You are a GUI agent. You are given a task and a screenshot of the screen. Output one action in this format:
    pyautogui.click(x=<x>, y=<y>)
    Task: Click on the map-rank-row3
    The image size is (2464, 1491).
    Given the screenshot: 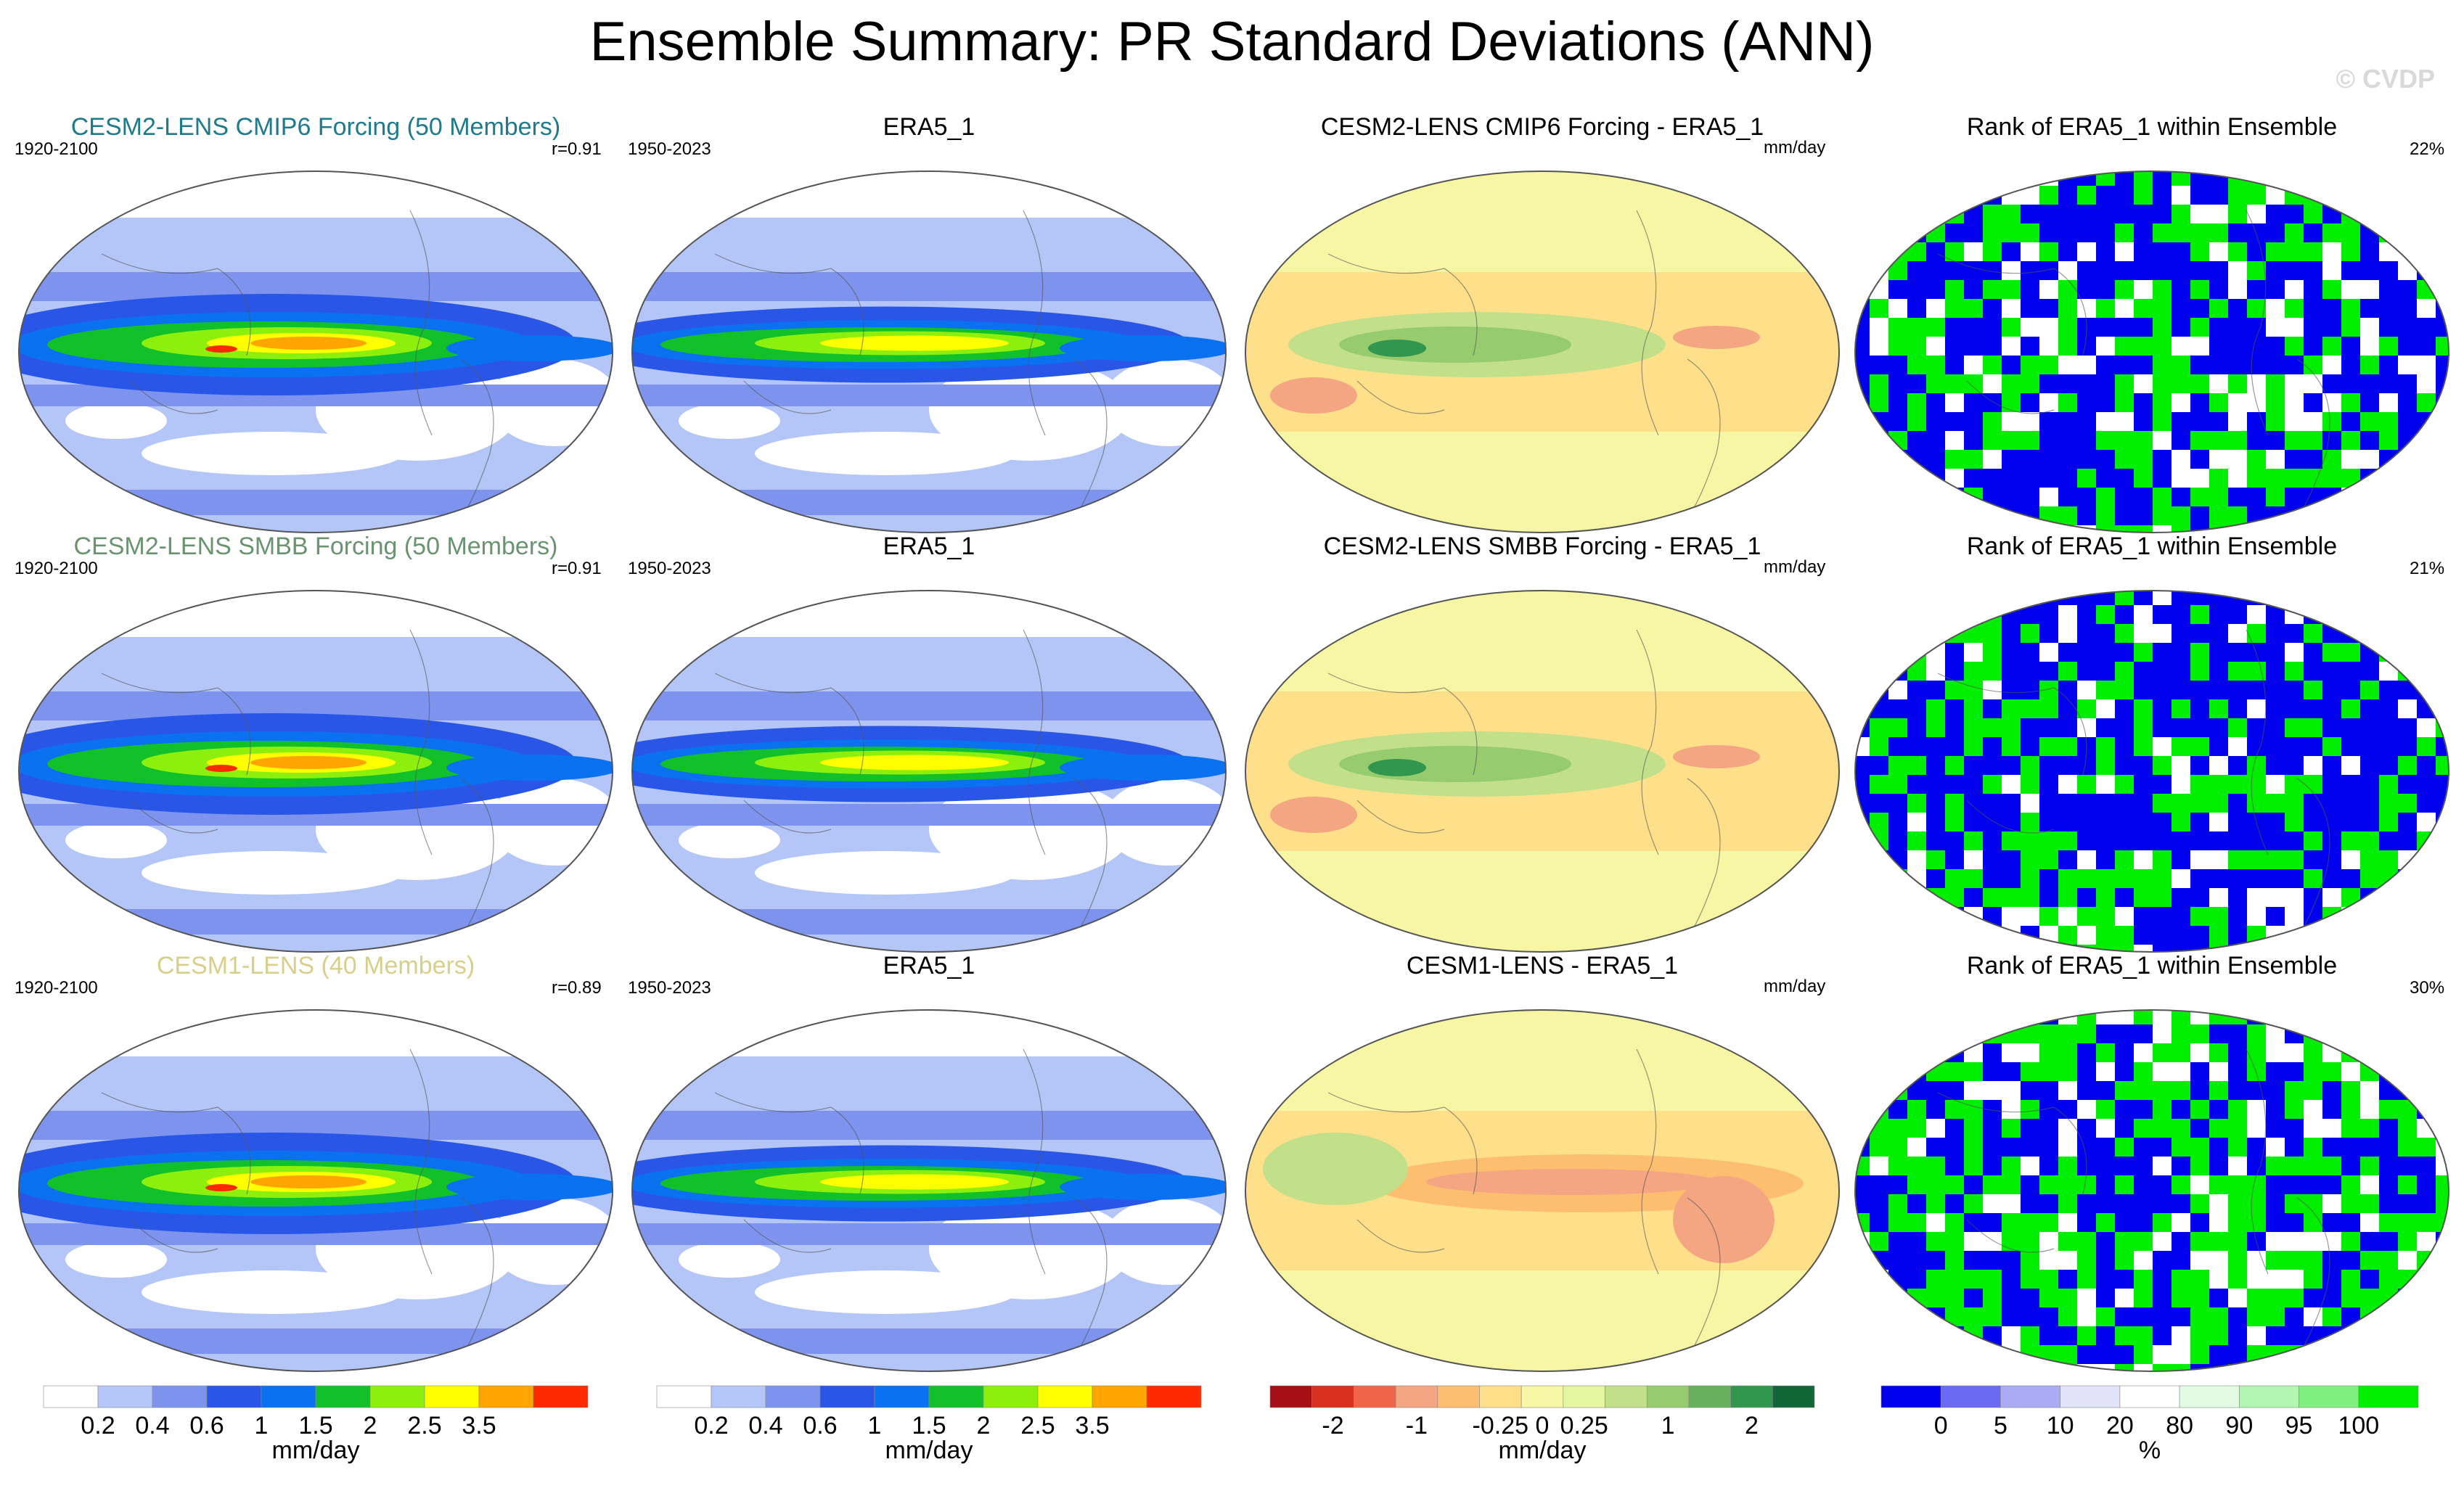 What is the action you would take?
    pyautogui.click(x=2151, y=1190)
    